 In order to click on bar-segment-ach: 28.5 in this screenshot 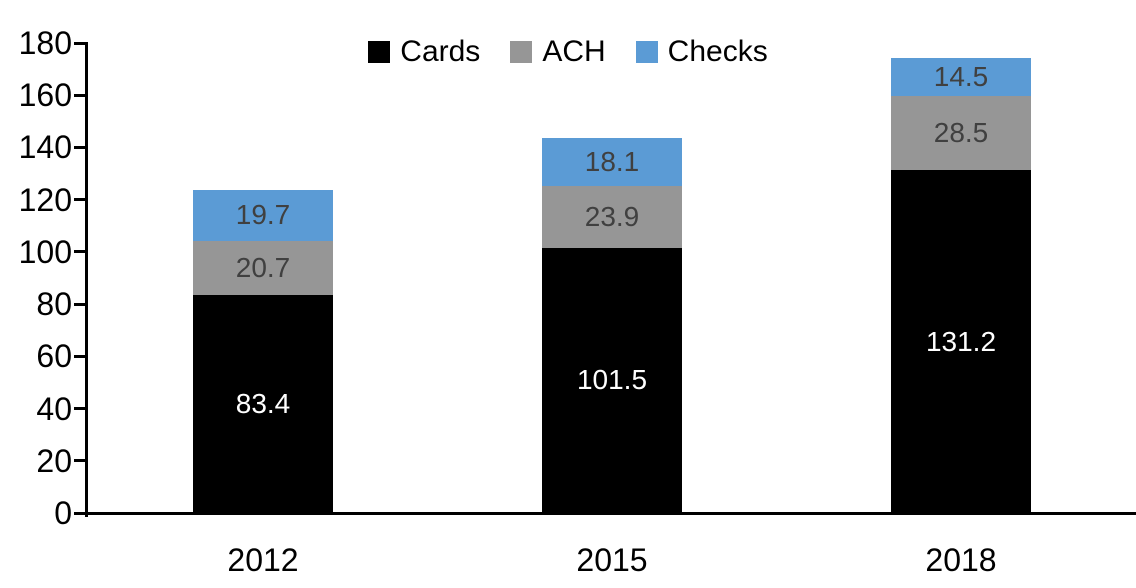, I will do `click(961, 133)`.